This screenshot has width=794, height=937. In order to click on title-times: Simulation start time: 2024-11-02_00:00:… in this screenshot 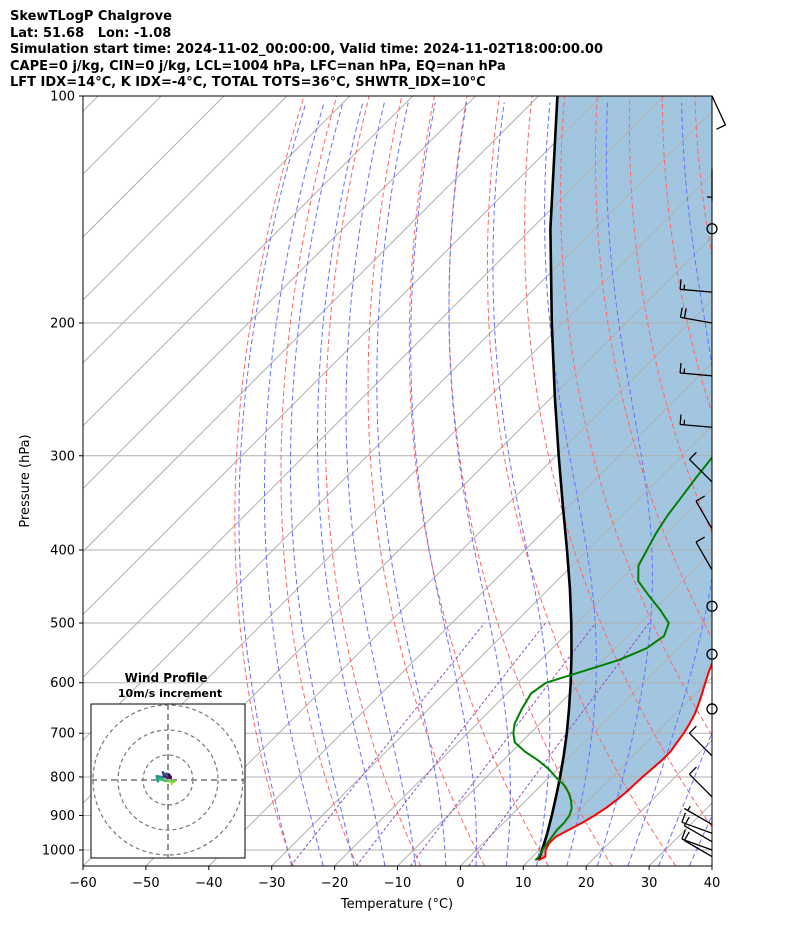, I will do `click(306, 49)`.